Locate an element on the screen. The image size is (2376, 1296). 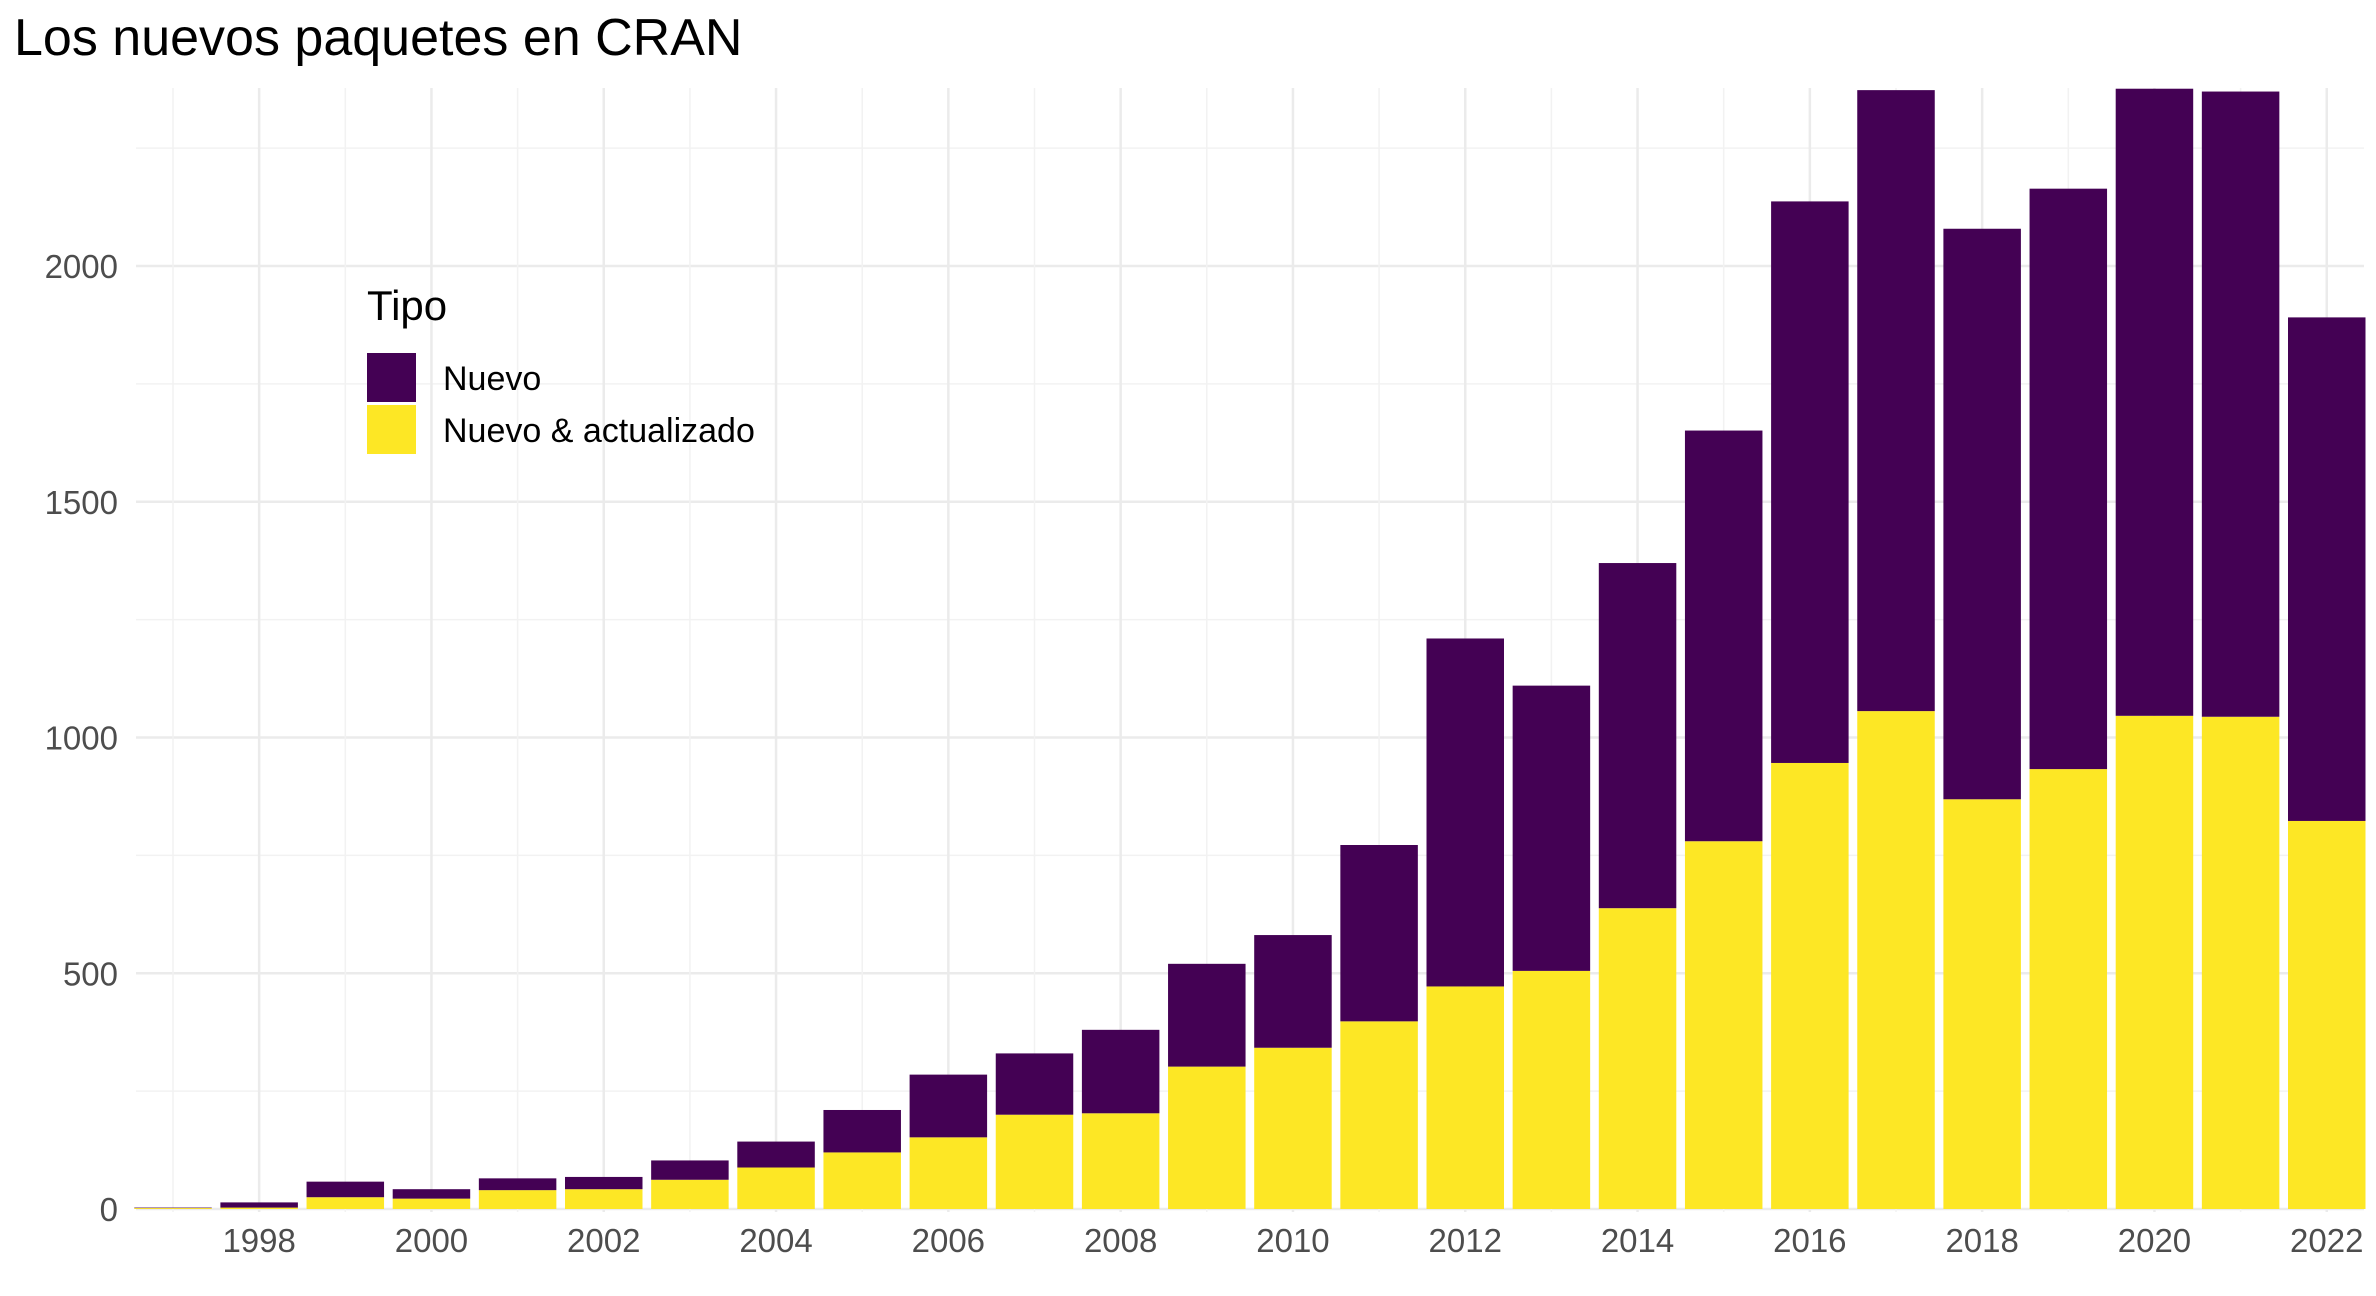
x-tick-label: 2016 is located at coordinates (1809, 1240).